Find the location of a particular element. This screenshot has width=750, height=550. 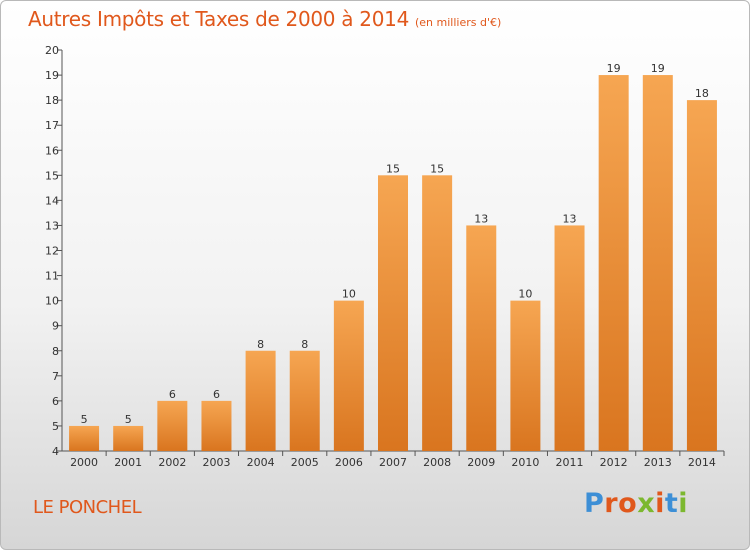

y-tick-label: 7 is located at coordinates (55, 376).